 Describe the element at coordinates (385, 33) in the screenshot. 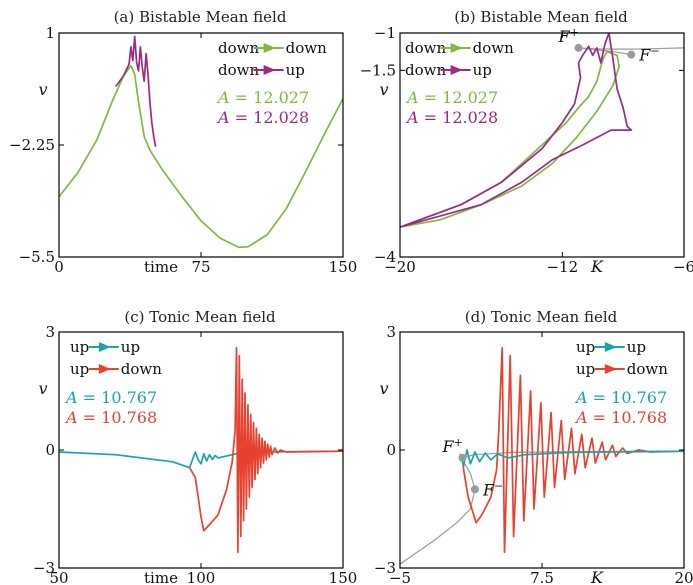

I see `y-tick-label: −1` at that location.